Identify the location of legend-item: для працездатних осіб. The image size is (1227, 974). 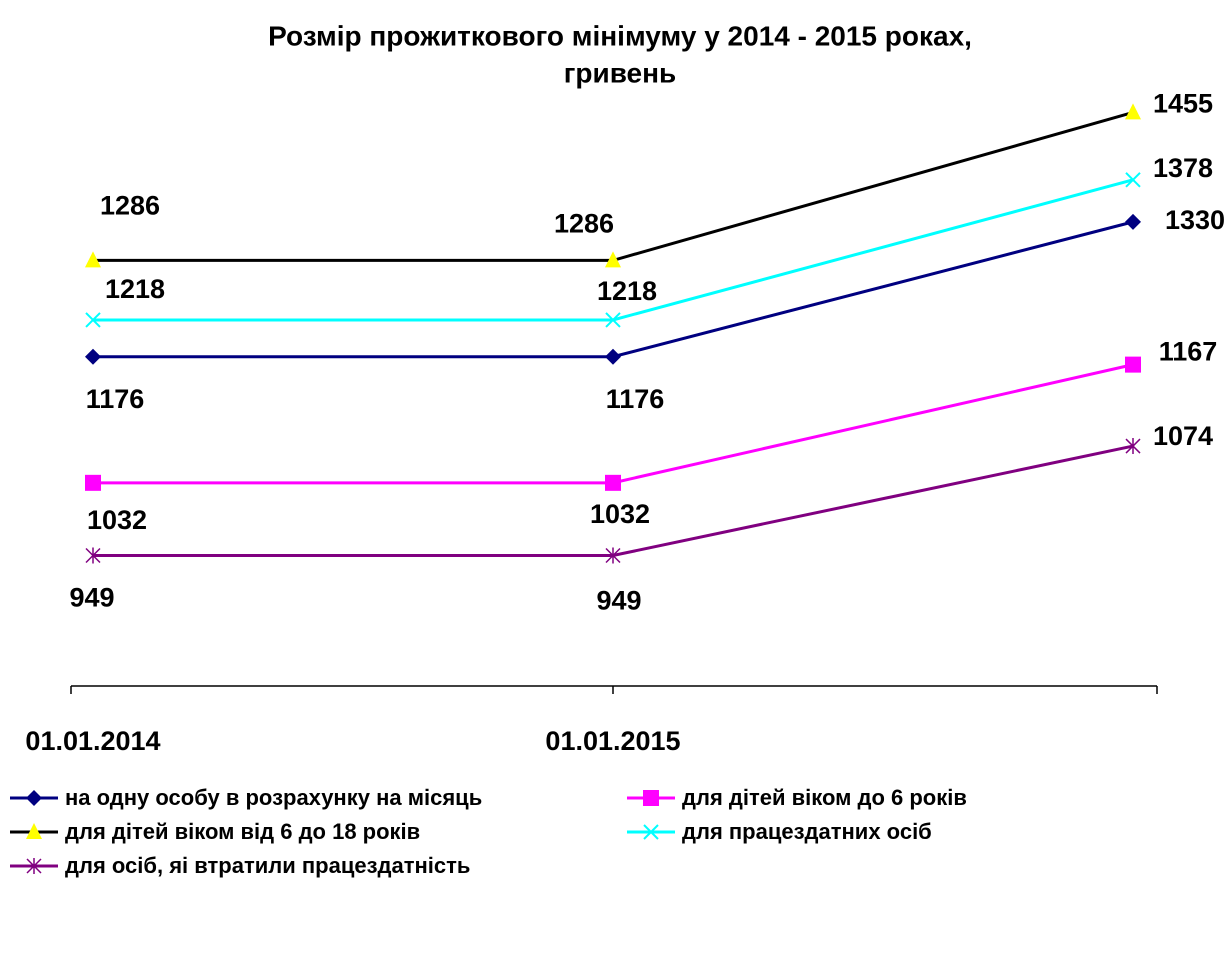
(779, 831).